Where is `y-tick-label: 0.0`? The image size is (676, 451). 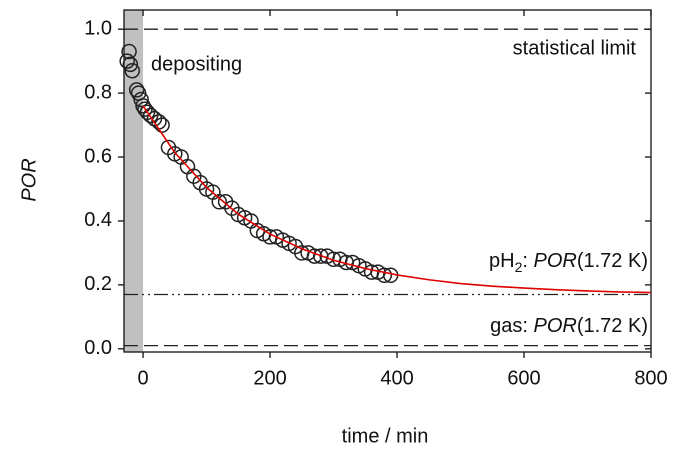 y-tick-label: 0.0 is located at coordinates (98, 348).